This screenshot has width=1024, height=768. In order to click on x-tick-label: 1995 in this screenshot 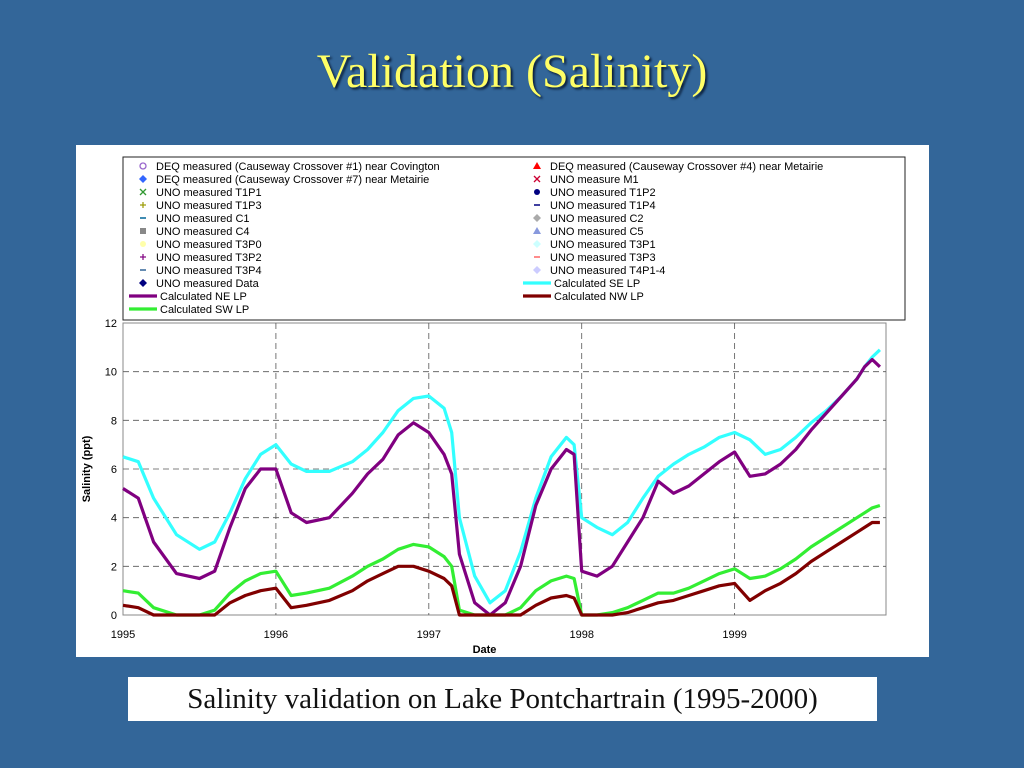, I will do `click(123, 635)`.